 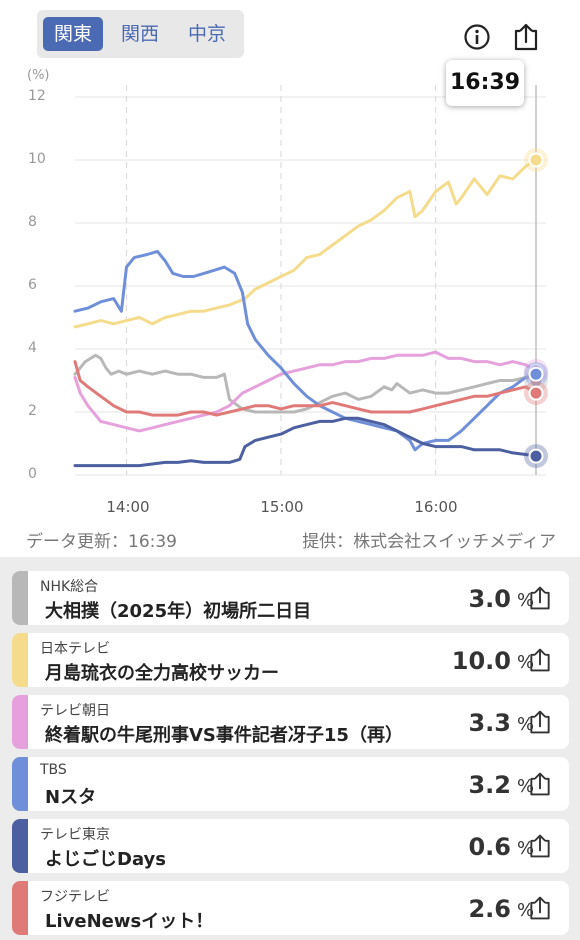 I want to click on y-tick-label: 12, so click(x=37, y=96).